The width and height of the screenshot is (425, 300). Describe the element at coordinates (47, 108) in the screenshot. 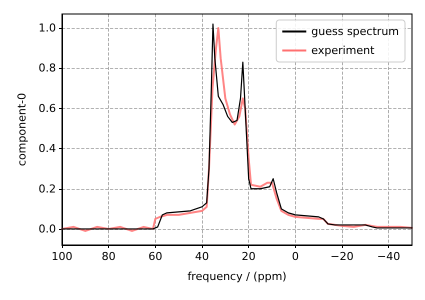

I see `y-tick-label: 0.6` at that location.